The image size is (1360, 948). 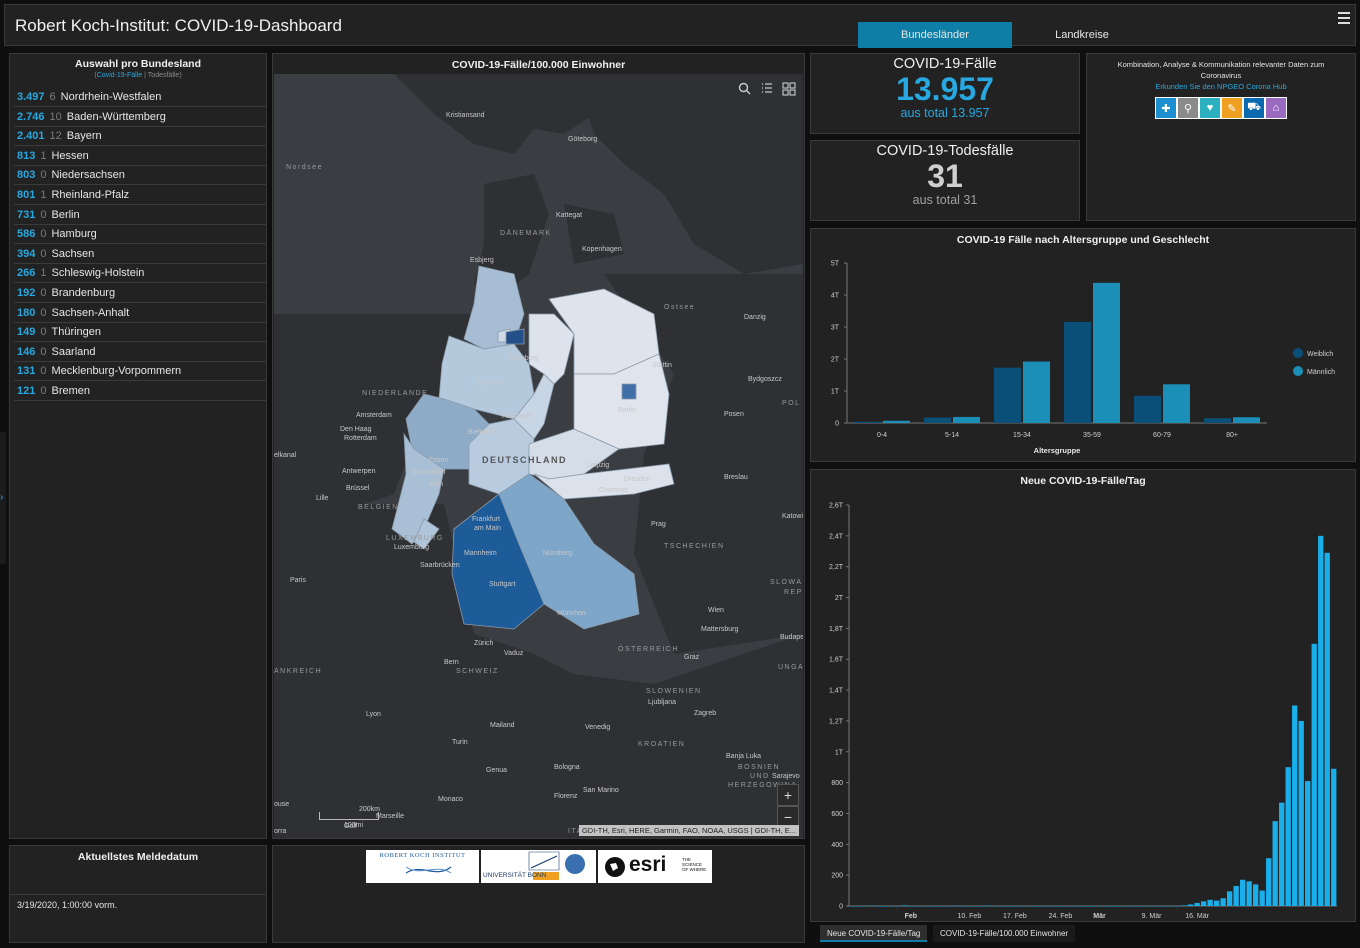 What do you see at coordinates (422, 866) in the screenshot?
I see `rki-logo: ROBERT KOCH INSTITUT` at bounding box center [422, 866].